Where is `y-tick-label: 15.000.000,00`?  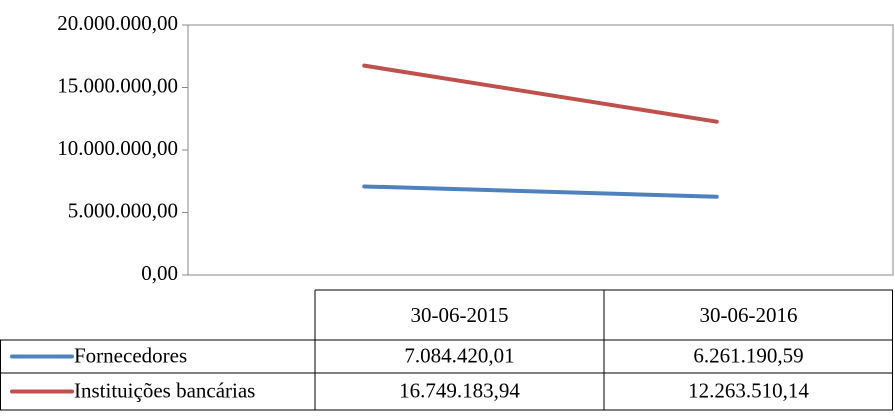 y-tick-label: 15.000.000,00 is located at coordinates (117, 85).